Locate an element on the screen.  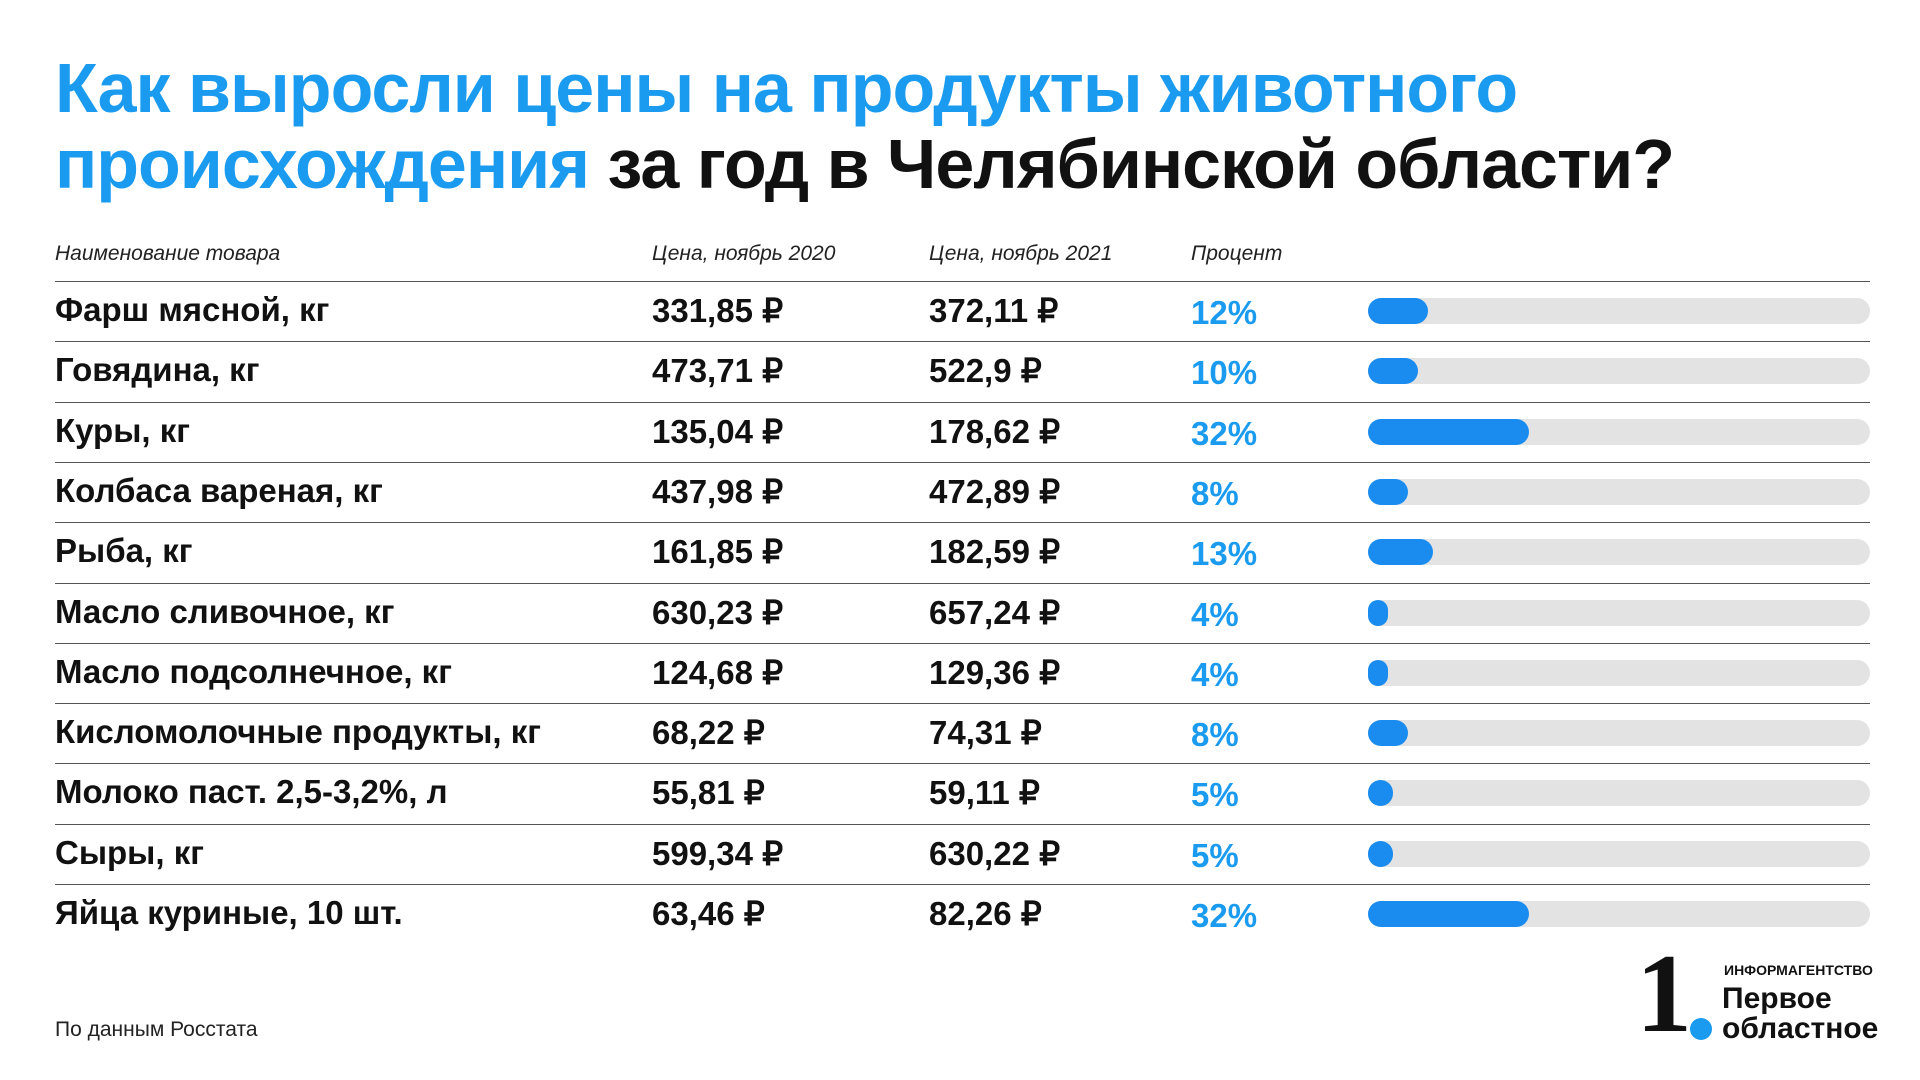
logo-name: областное is located at coordinates (1800, 1028).